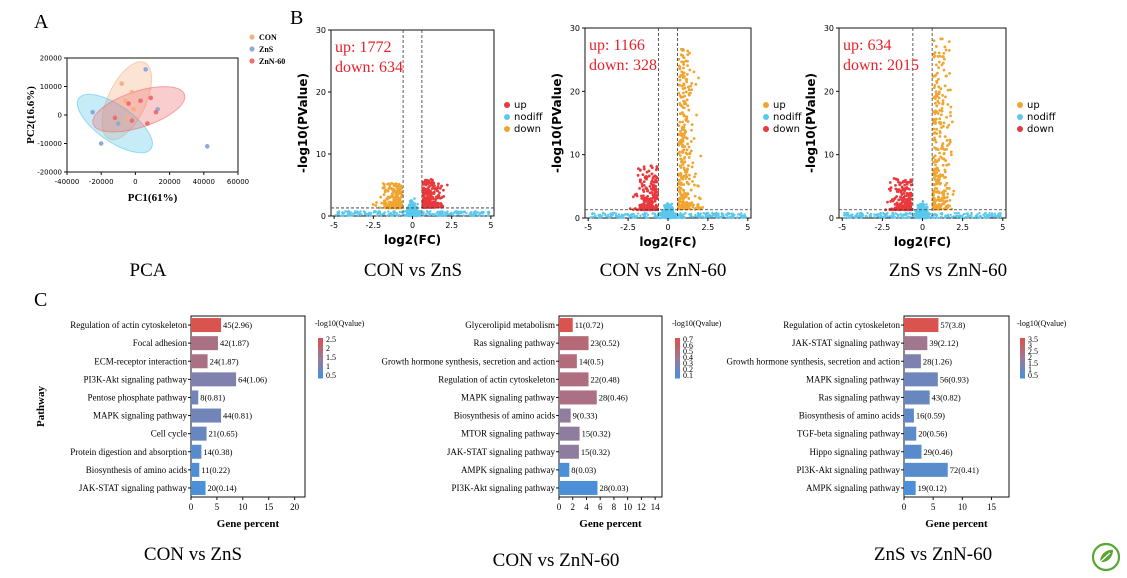  What do you see at coordinates (215, 470) in the screenshot?
I see `enrich-bar-label: 11(0.22)` at bounding box center [215, 470].